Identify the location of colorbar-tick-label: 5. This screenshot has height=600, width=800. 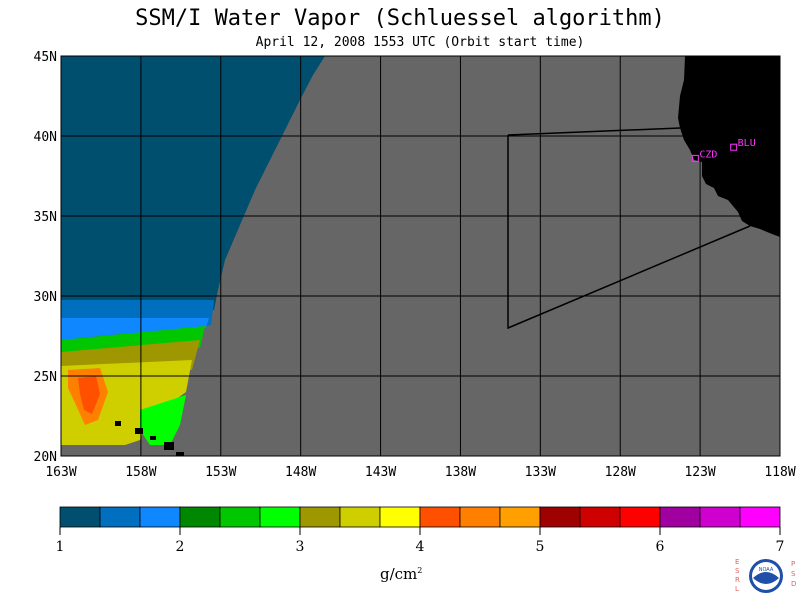
(540, 547).